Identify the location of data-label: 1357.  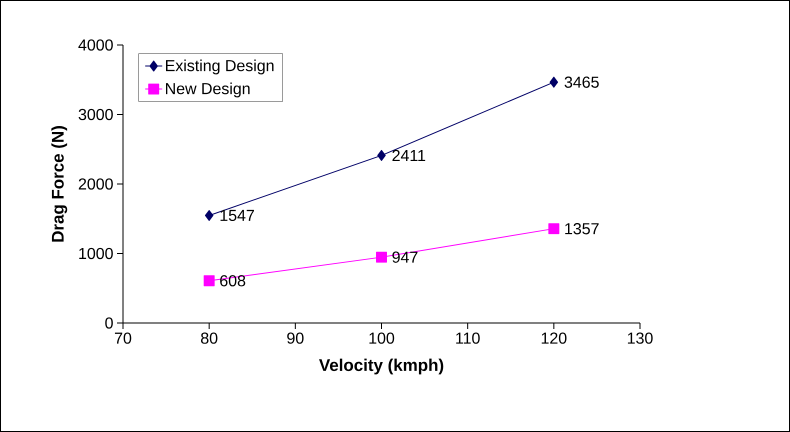
(582, 228).